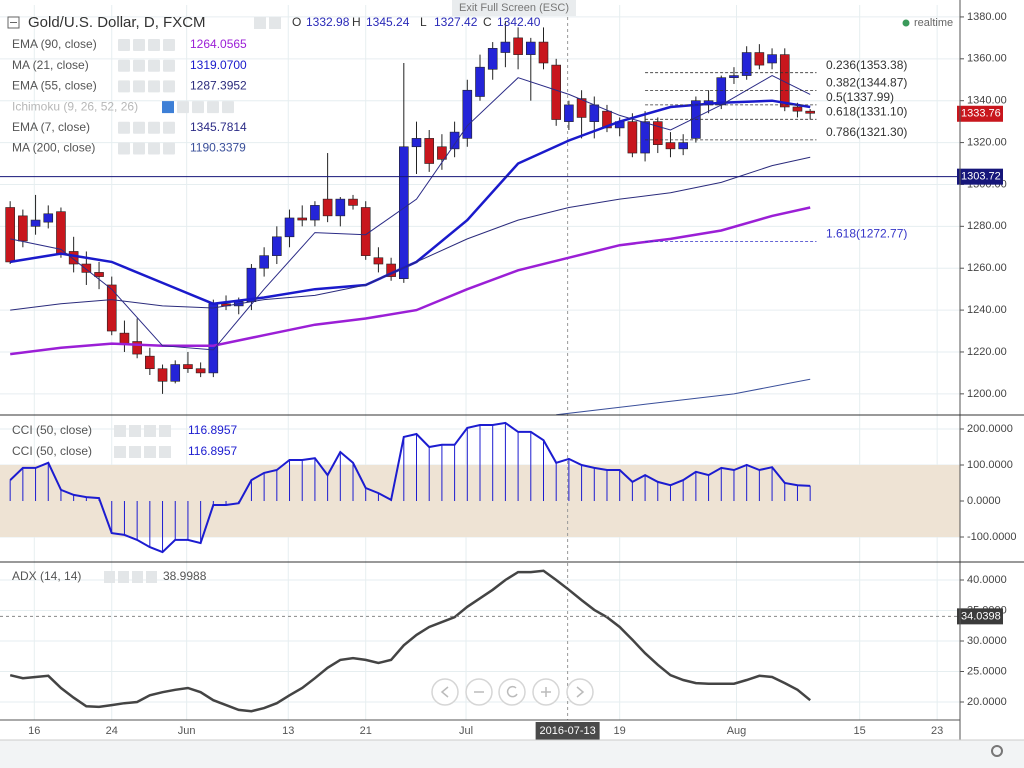 Image resolution: width=1024 pixels, height=768 pixels. What do you see at coordinates (987, 310) in the screenshot?
I see `y-tick-label: 1240.00` at bounding box center [987, 310].